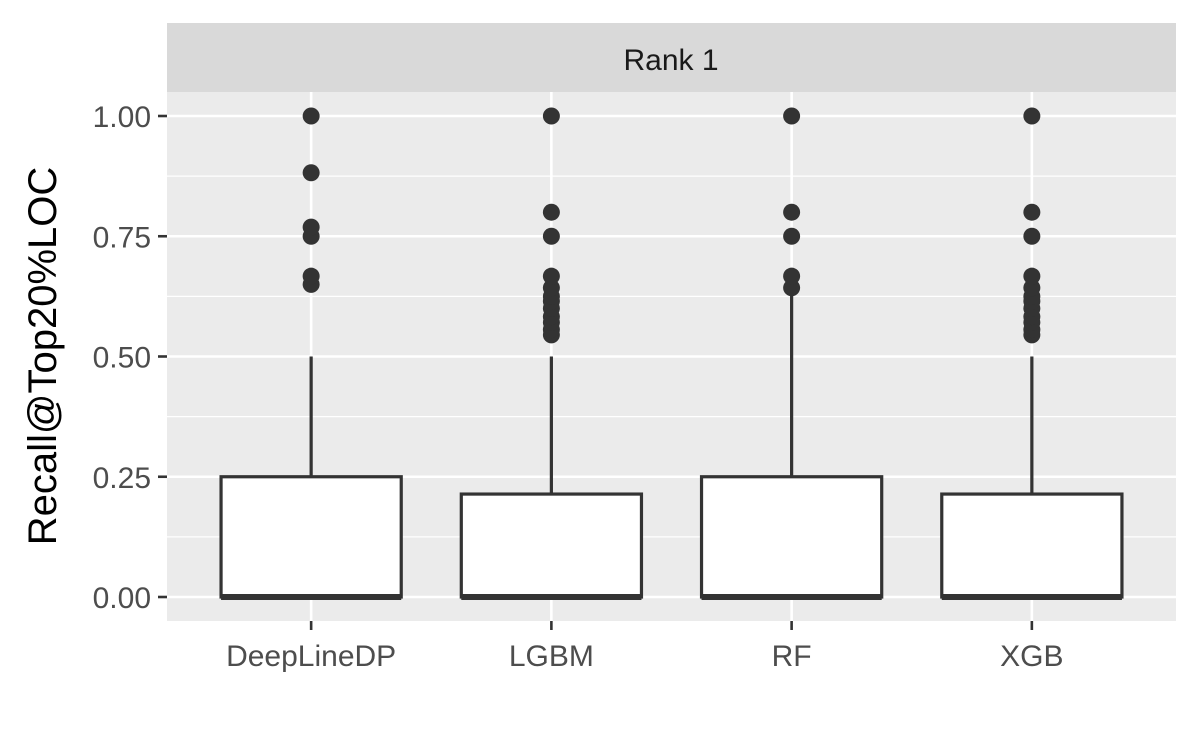 The height and width of the screenshot is (750, 1200). What do you see at coordinates (122, 237) in the screenshot?
I see `y-tick-label: 0.75` at bounding box center [122, 237].